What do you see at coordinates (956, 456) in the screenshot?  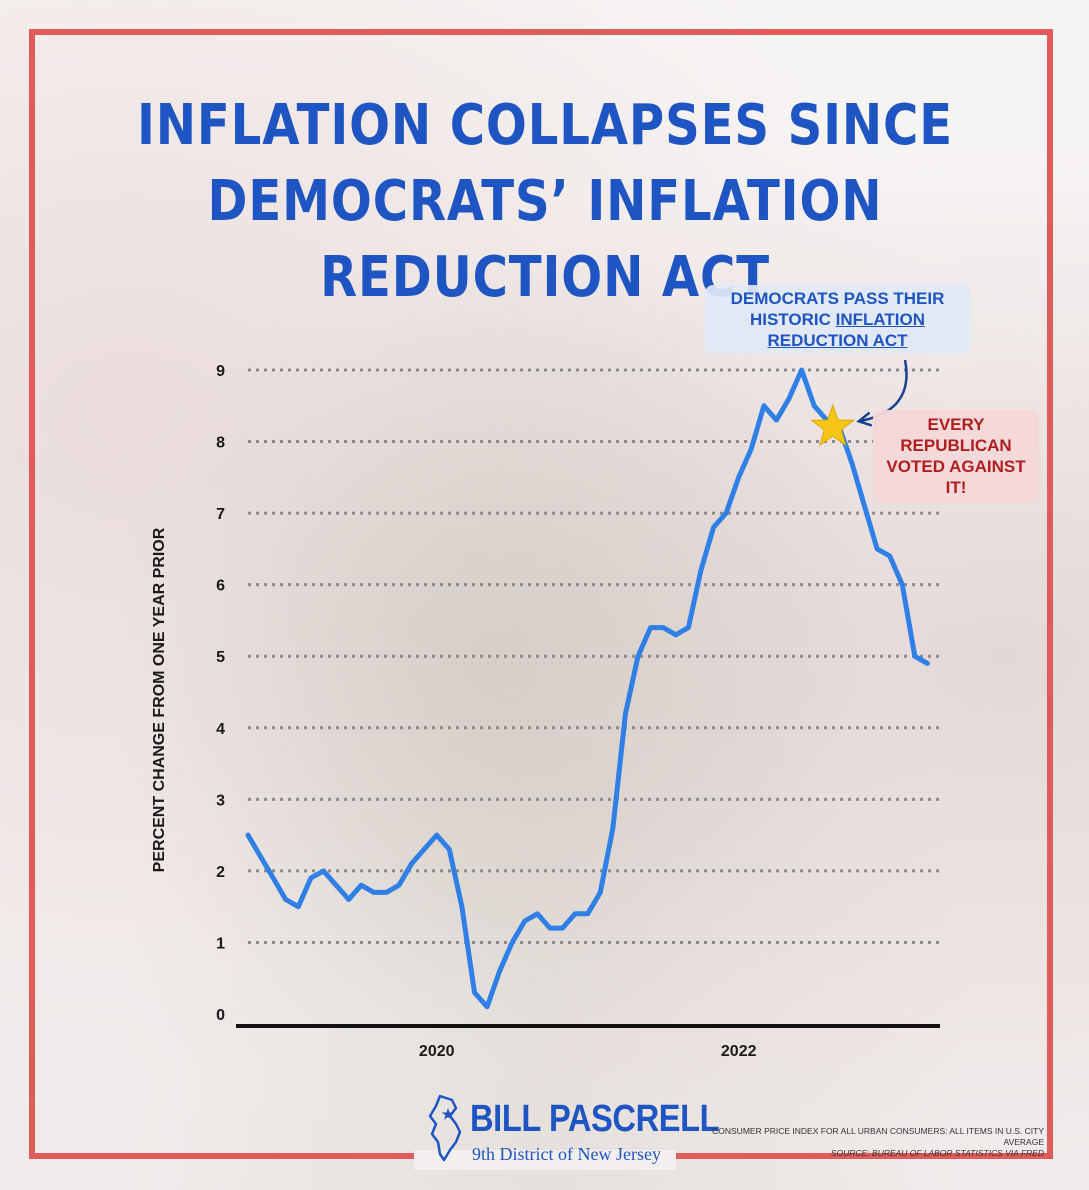 I see `republican-annotation: EVERY REPUBLICAN VOTED AGAINST IT!` at bounding box center [956, 456].